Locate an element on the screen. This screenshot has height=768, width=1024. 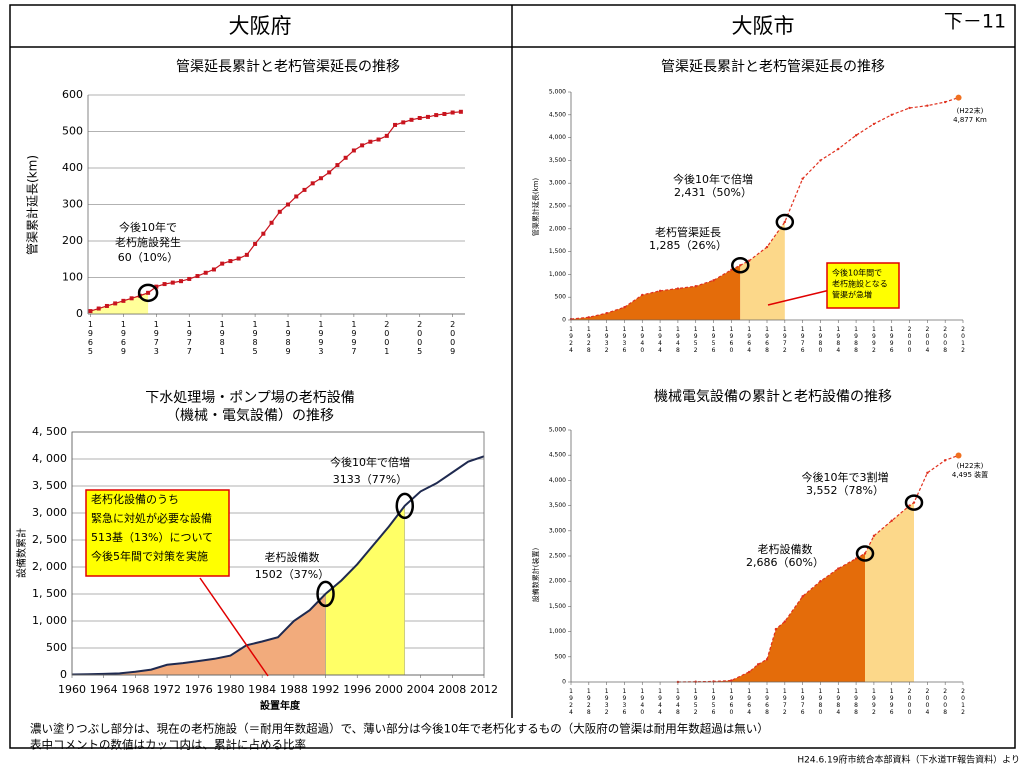
x-tick-label: 1968 is located at coordinates (767, 702).